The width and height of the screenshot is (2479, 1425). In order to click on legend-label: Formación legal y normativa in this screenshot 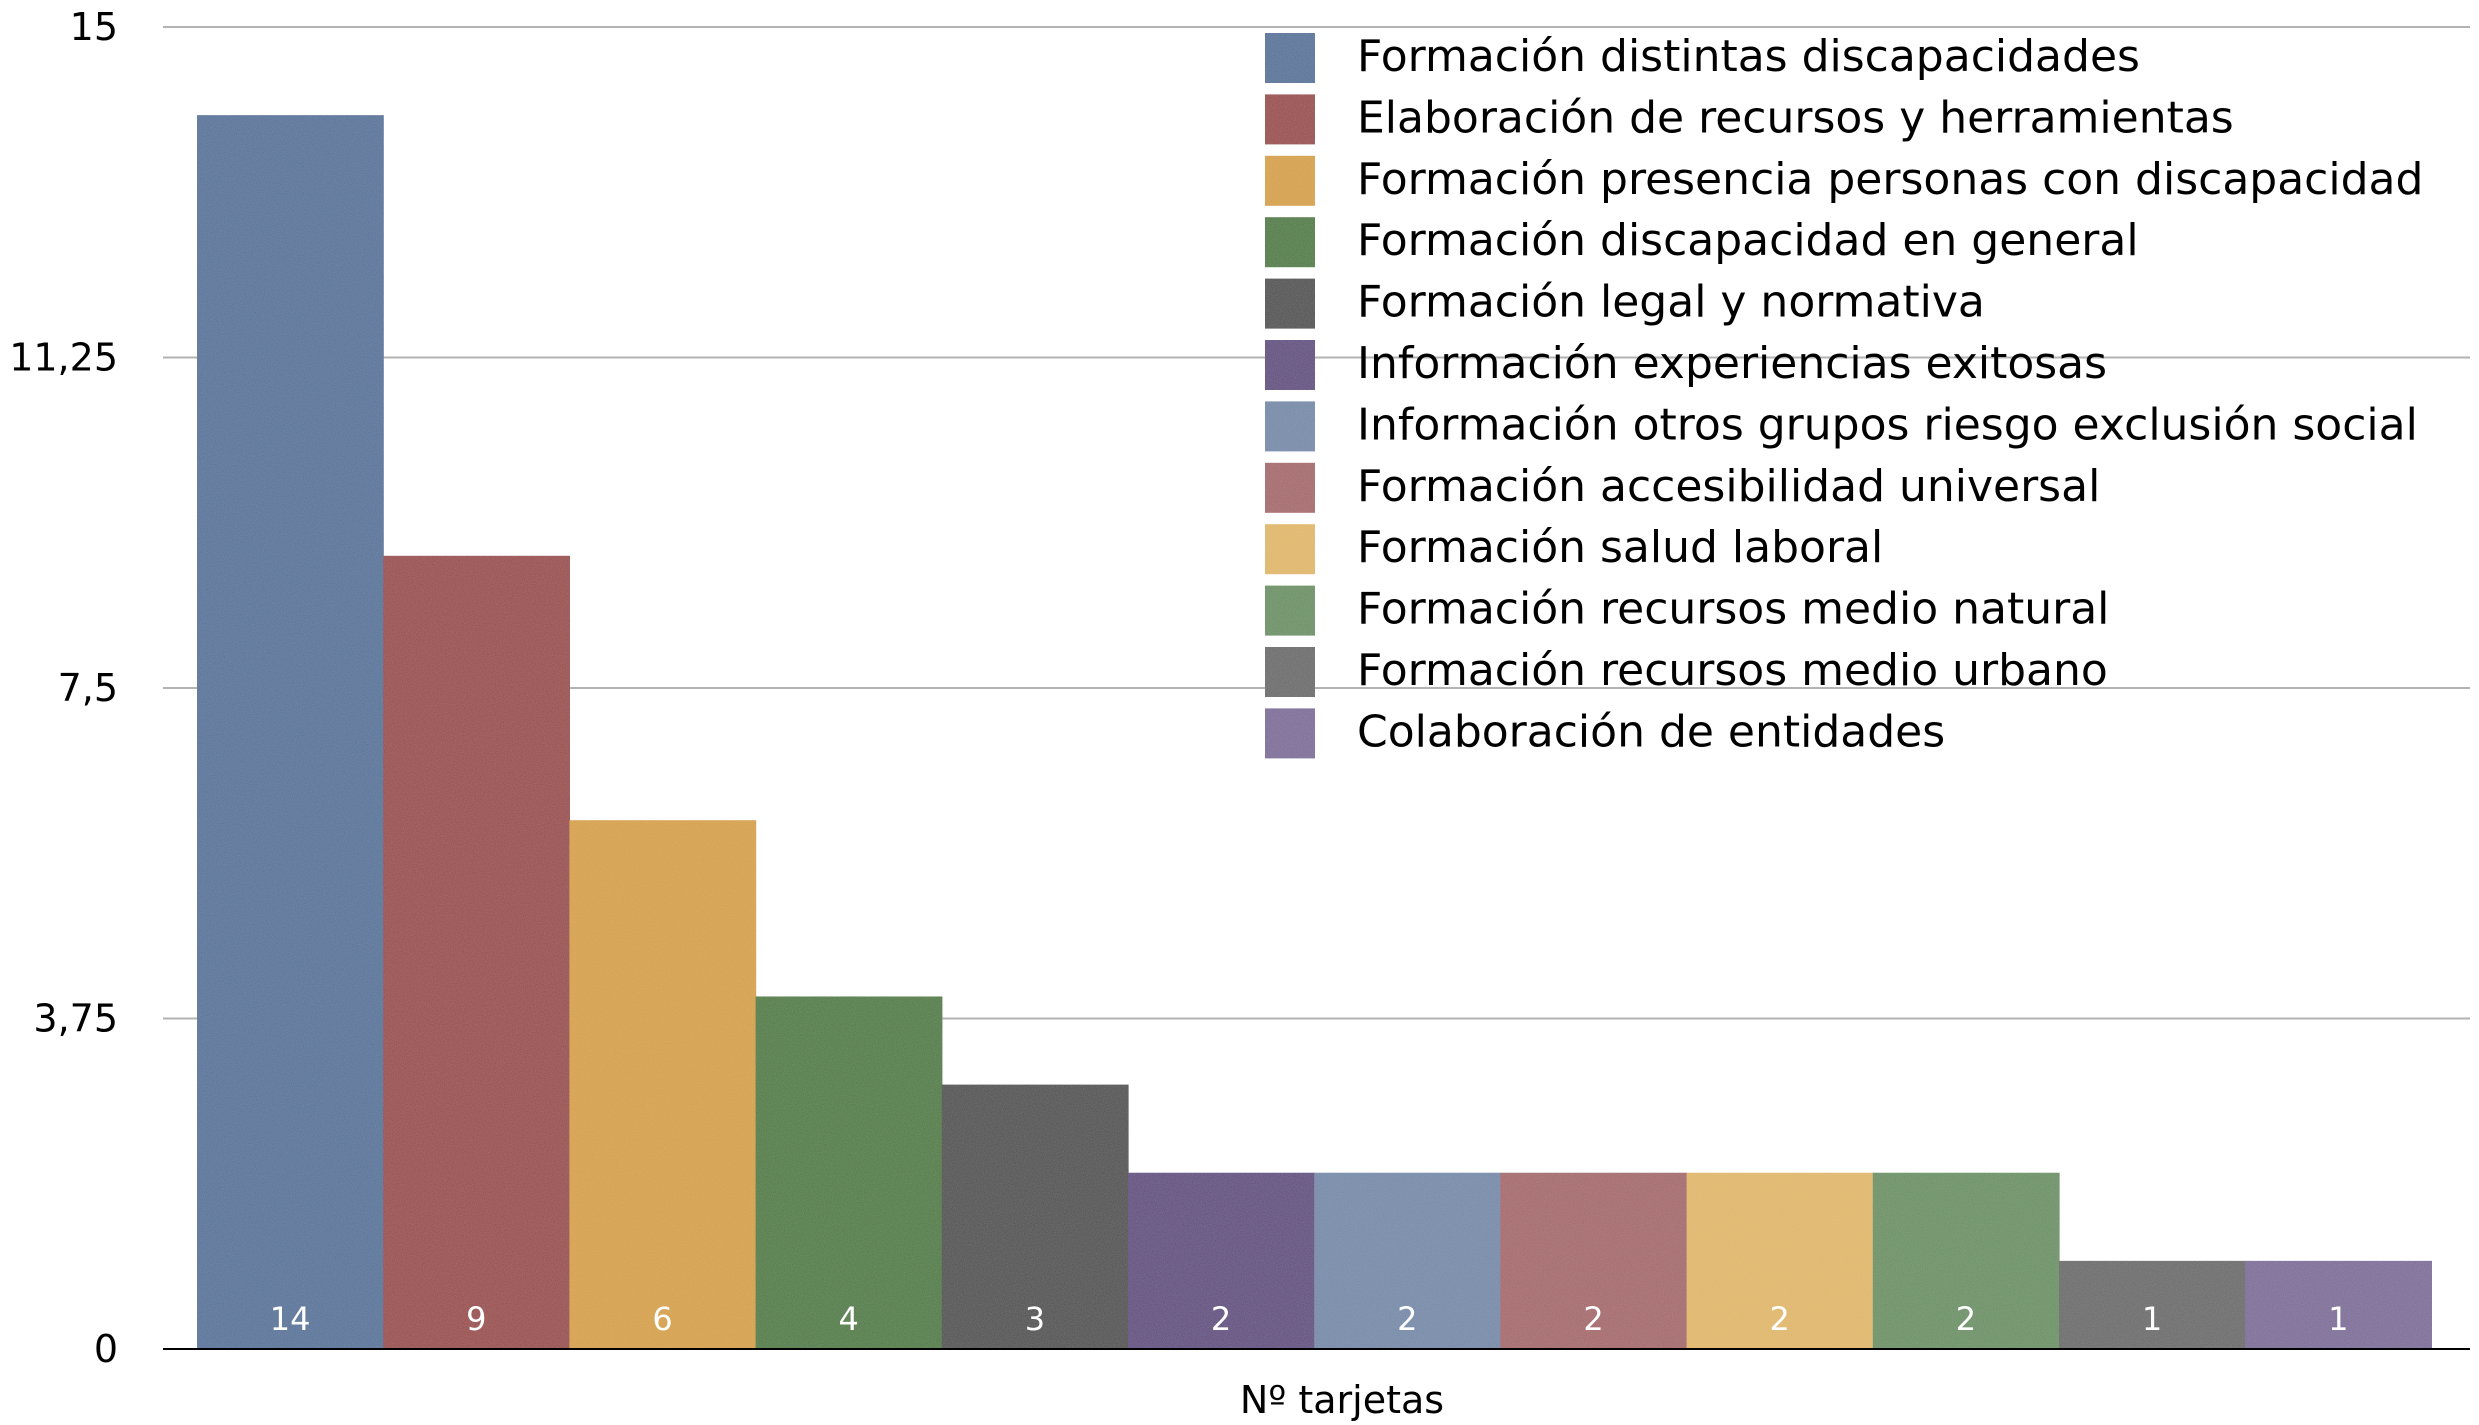, I will do `click(1671, 302)`.